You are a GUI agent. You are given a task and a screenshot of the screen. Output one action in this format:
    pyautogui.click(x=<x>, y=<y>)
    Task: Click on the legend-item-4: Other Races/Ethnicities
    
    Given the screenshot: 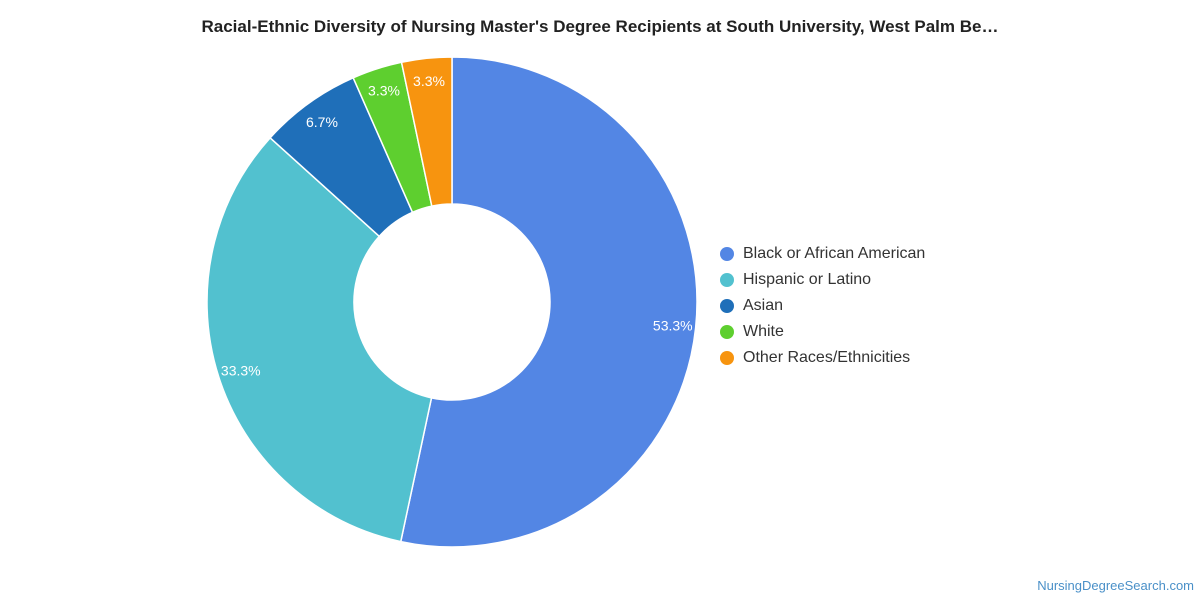 What is the action you would take?
    pyautogui.click(x=822, y=358)
    